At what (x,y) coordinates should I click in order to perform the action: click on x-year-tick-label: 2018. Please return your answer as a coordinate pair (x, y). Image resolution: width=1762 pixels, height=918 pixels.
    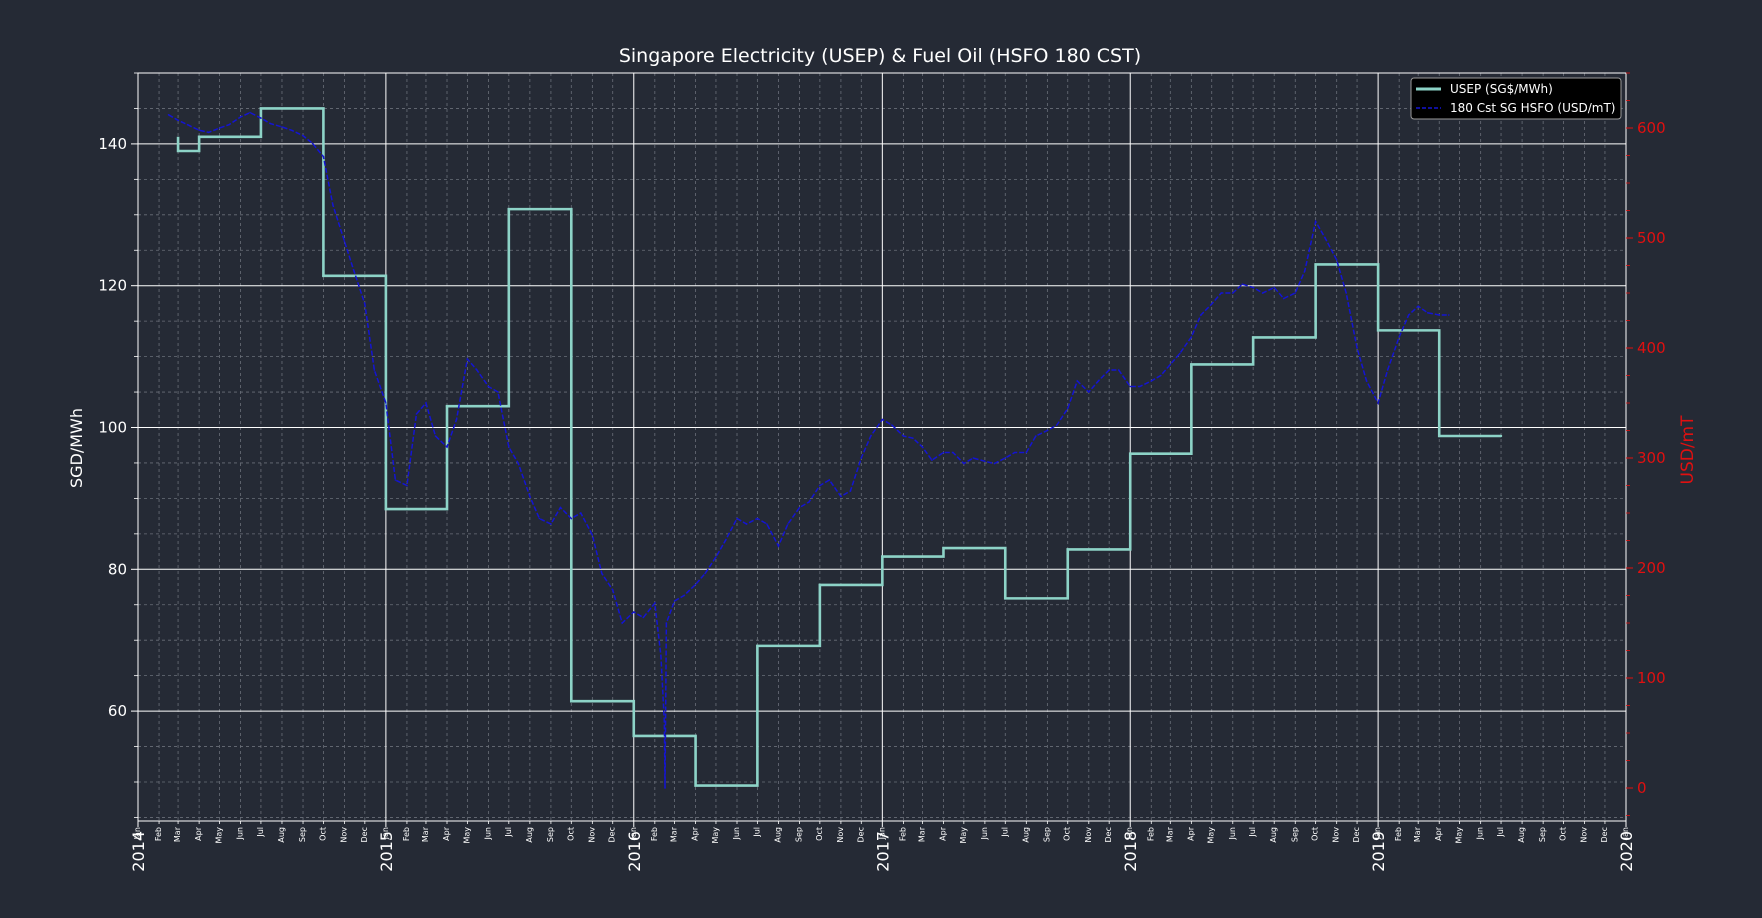
    Looking at the image, I should click on (1130, 851).